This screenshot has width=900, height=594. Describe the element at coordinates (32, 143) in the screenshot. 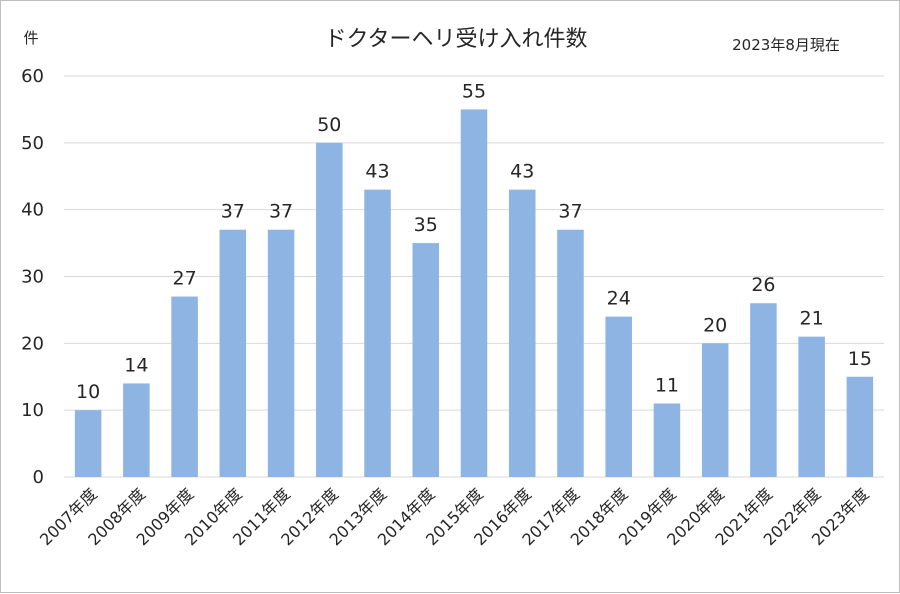

I see `y-tick-label: 50` at that location.